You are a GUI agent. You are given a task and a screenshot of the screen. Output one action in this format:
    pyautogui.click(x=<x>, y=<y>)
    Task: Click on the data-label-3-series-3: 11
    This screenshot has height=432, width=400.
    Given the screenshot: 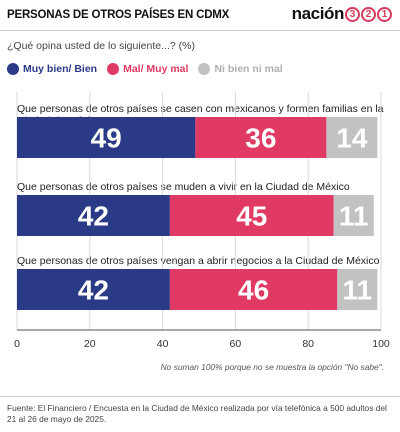 What is the action you would take?
    pyautogui.click(x=358, y=290)
    